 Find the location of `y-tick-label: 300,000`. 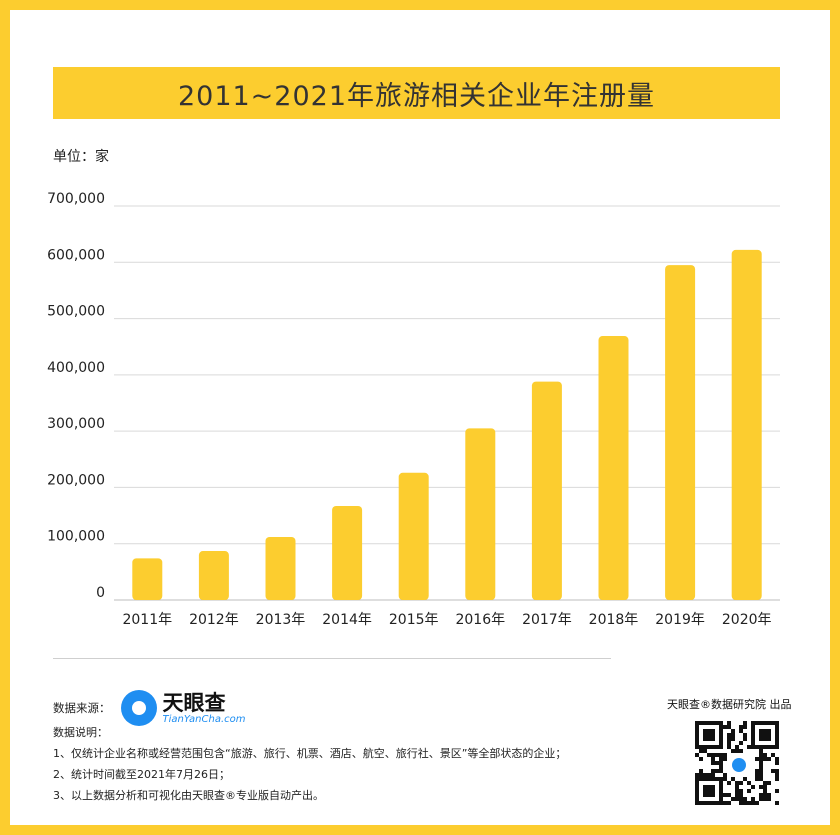

y-tick-label: 300,000 is located at coordinates (76, 424).